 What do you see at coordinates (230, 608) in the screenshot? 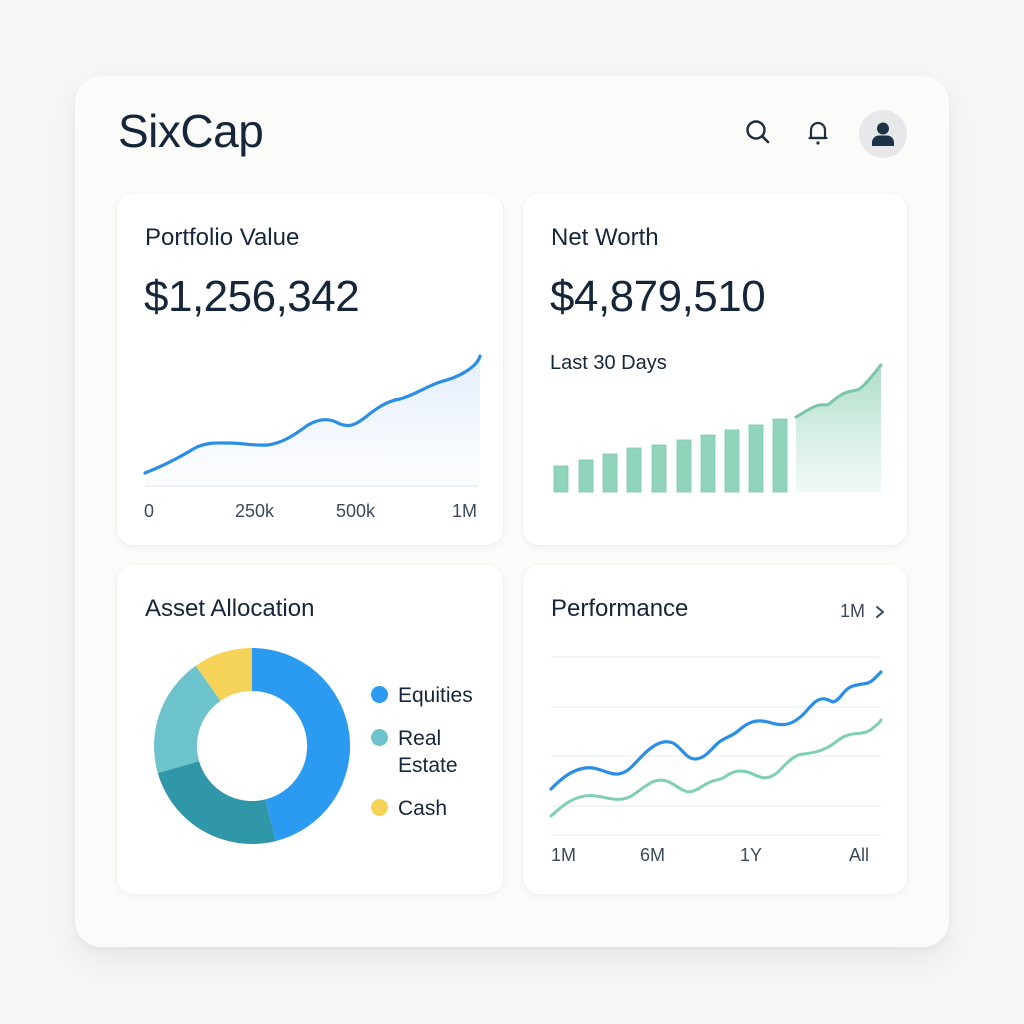
I see `asset-allocation-title: Asset Allocation` at bounding box center [230, 608].